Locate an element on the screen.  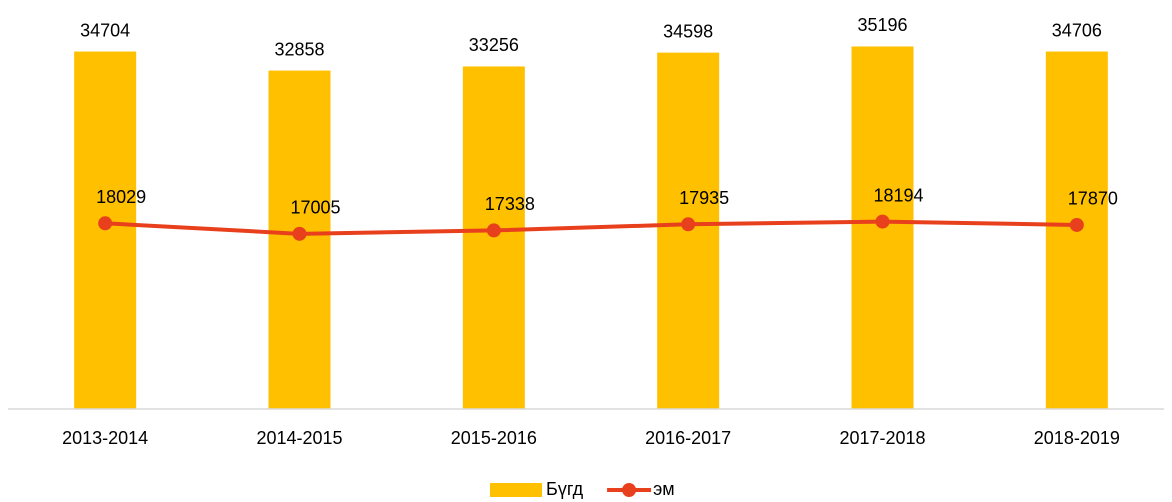
legend-label: Бүгд is located at coordinates (565, 489).